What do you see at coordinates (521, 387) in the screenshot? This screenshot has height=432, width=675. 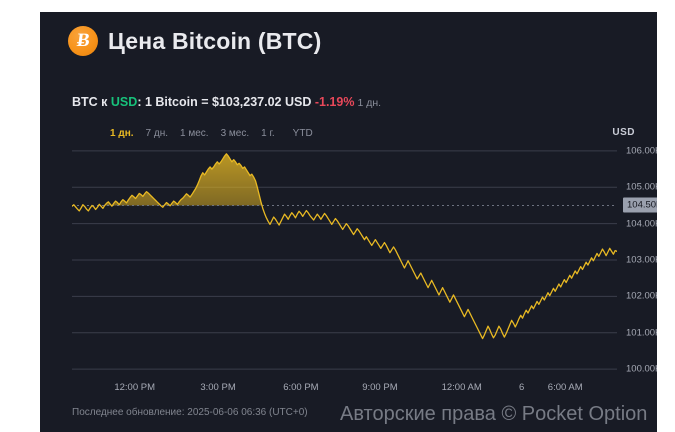 I see `x-axis-tick-5: 6` at bounding box center [521, 387].